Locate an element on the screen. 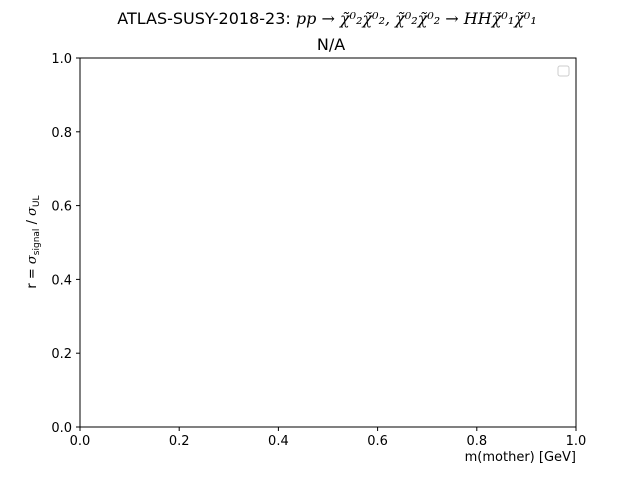 The height and width of the screenshot is (480, 640). legend-box is located at coordinates (563, 71).